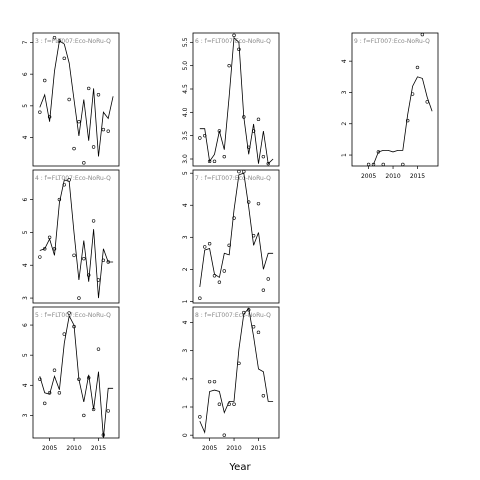  I want to click on y-tick-label: 3, so click(185, 351).